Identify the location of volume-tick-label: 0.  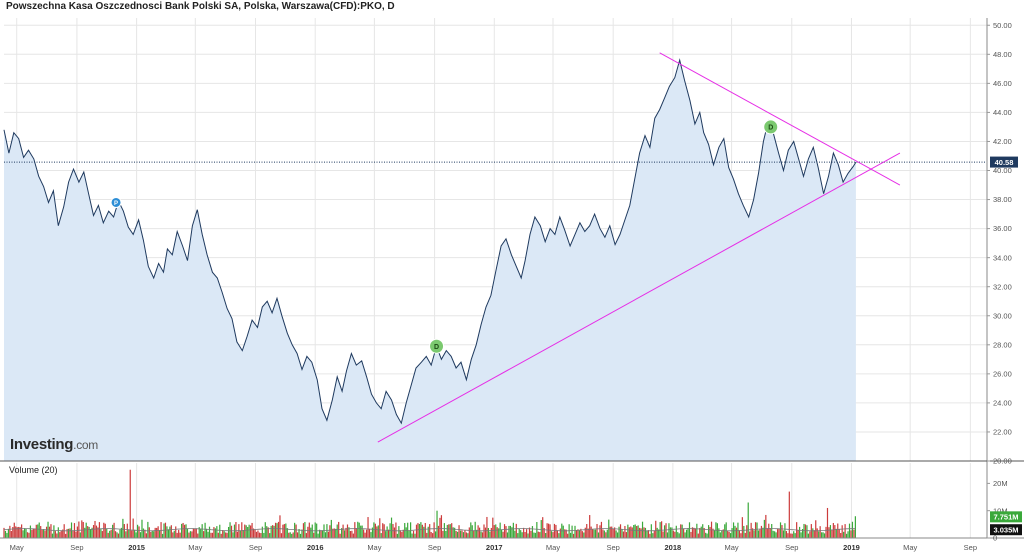
(995, 538).